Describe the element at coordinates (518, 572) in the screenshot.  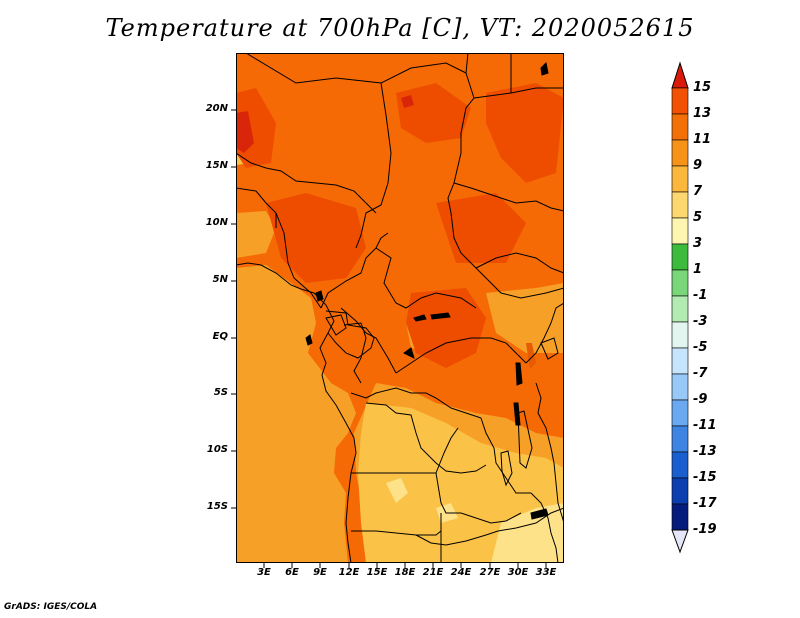
I see `lon-tick-label: 30E` at that location.